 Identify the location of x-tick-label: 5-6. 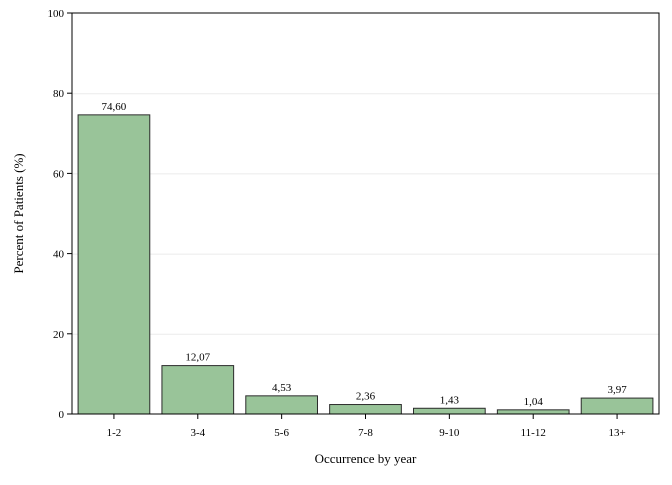
(281, 433).